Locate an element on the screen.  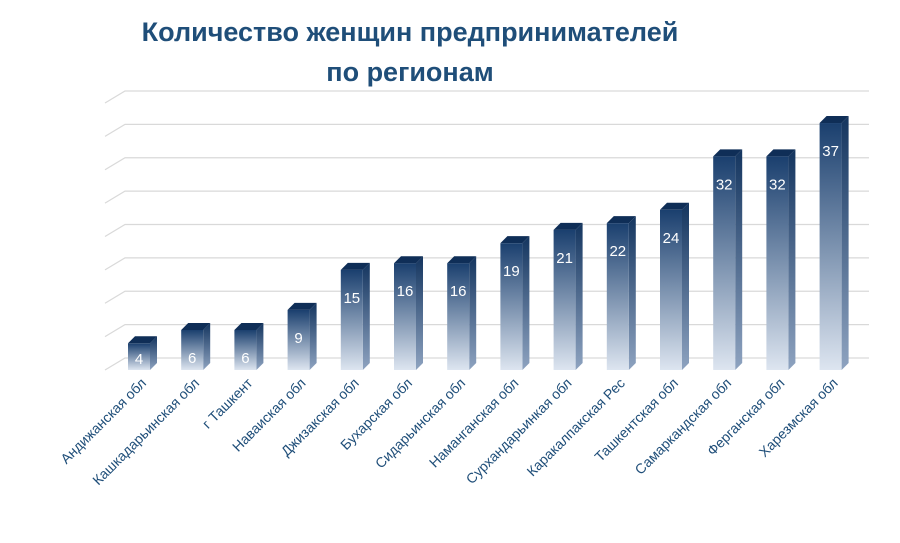
data-label: 22 is located at coordinates (617, 251).